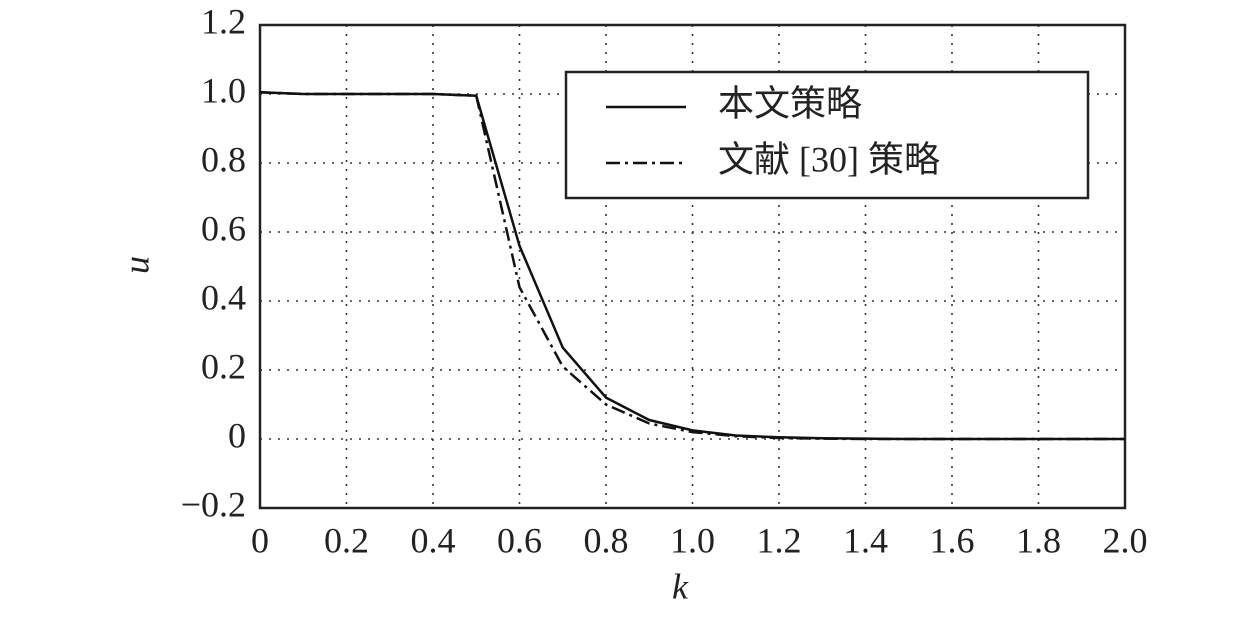 The image size is (1260, 619). Describe the element at coordinates (223, 21) in the screenshot. I see `y-tick-label: 1.2` at that location.